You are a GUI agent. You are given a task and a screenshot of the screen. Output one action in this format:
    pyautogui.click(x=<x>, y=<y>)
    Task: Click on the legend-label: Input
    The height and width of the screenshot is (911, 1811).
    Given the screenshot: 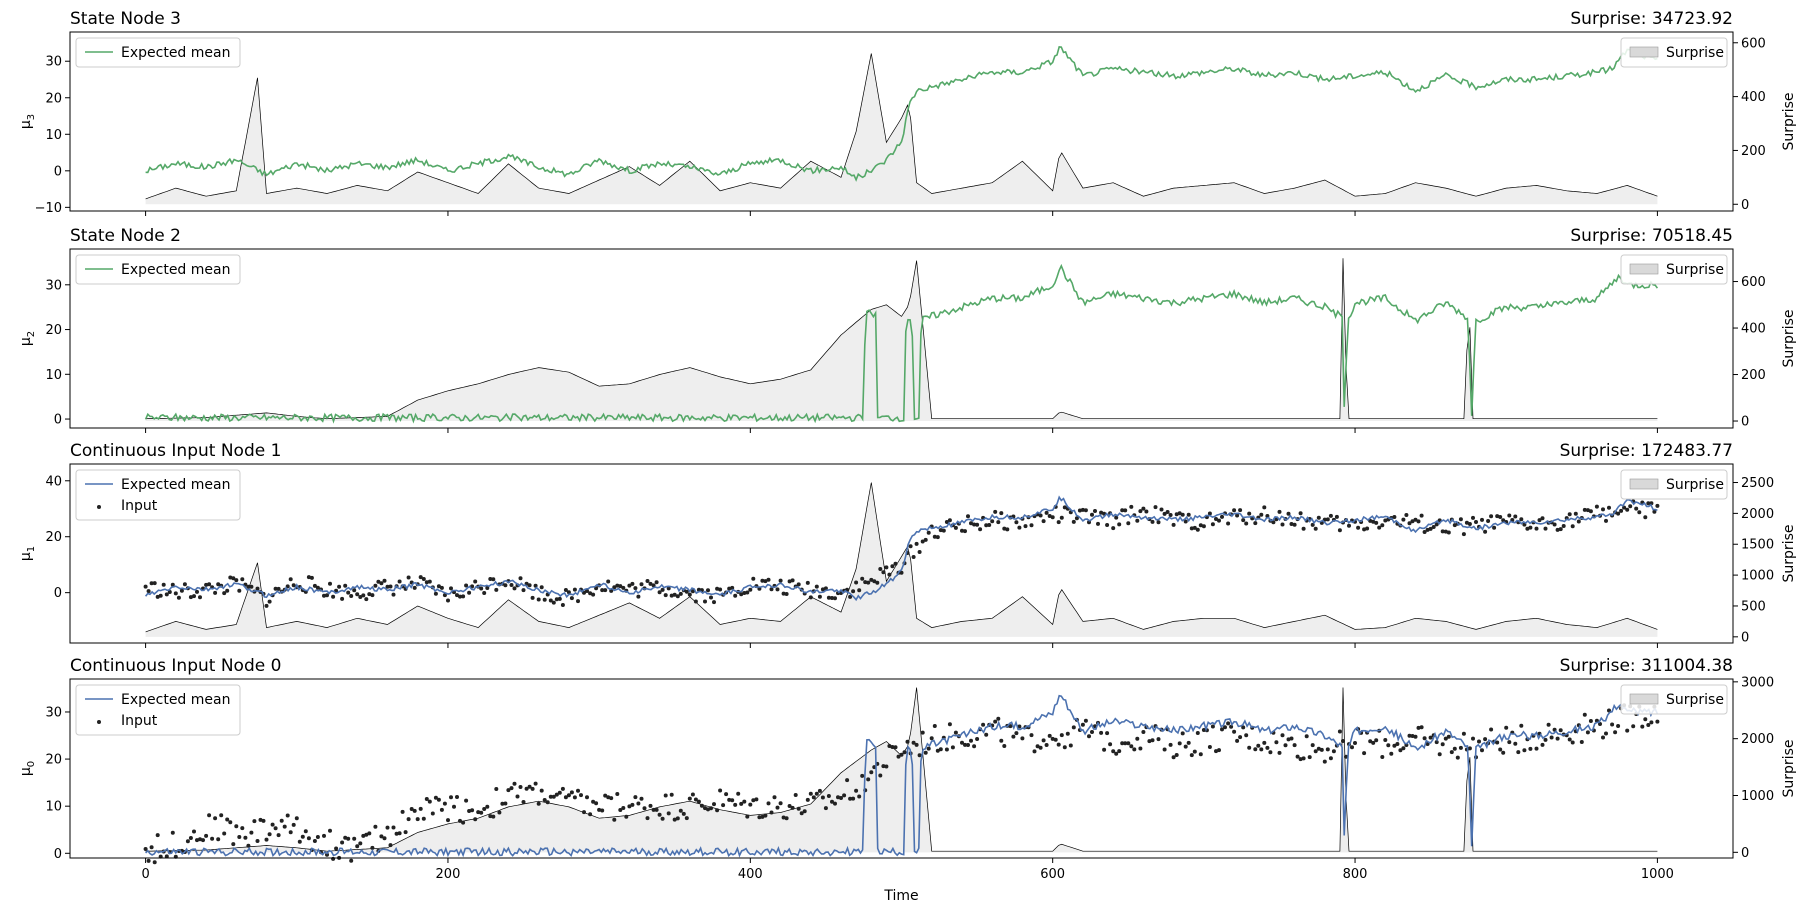 What is the action you would take?
    pyautogui.click(x=139, y=506)
    